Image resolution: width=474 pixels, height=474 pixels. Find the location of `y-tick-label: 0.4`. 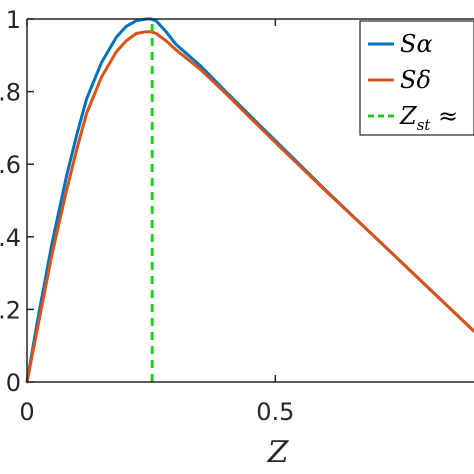

y-tick-label: 0.4 is located at coordinates (10, 238).